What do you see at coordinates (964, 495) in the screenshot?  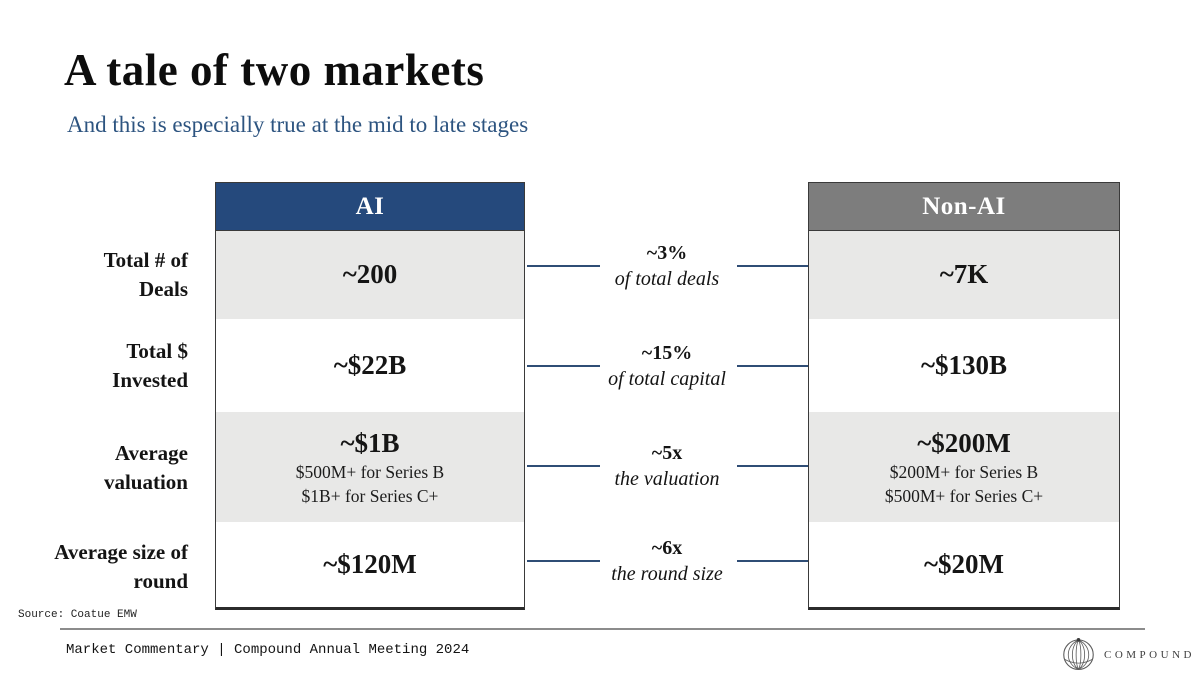 I see `cell-subvalue: $500M+ for Series C+` at bounding box center [964, 495].